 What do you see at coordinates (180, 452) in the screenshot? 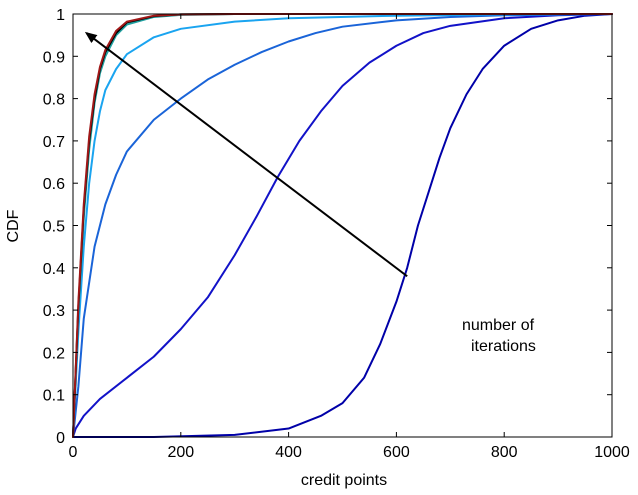
I see `x-tick-label: 200` at bounding box center [180, 452].